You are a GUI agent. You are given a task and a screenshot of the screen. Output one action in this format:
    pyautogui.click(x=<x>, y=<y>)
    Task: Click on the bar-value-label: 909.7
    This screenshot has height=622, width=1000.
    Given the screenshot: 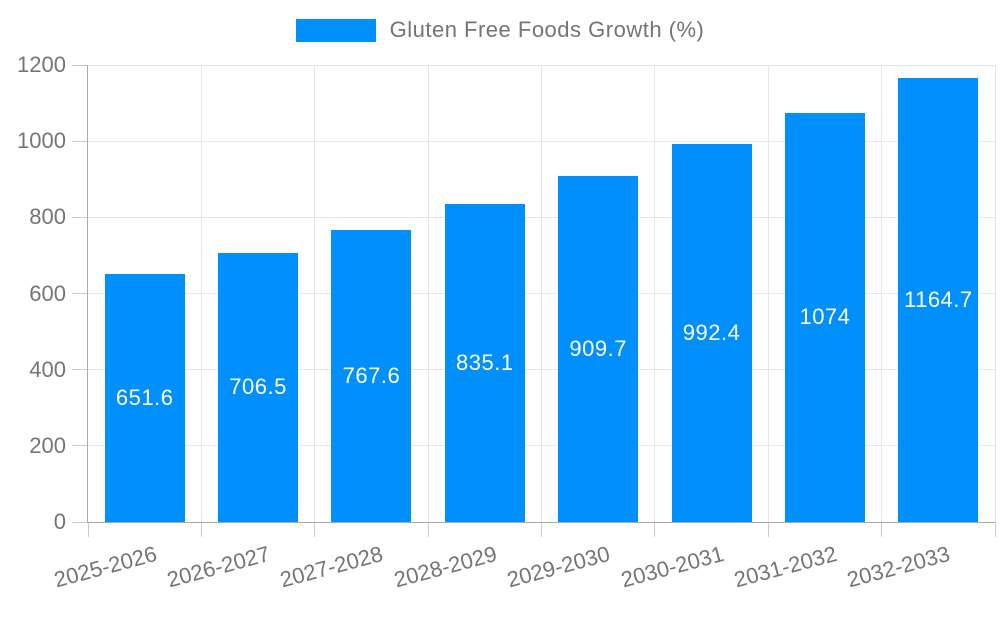 What is the action you would take?
    pyautogui.click(x=598, y=348)
    